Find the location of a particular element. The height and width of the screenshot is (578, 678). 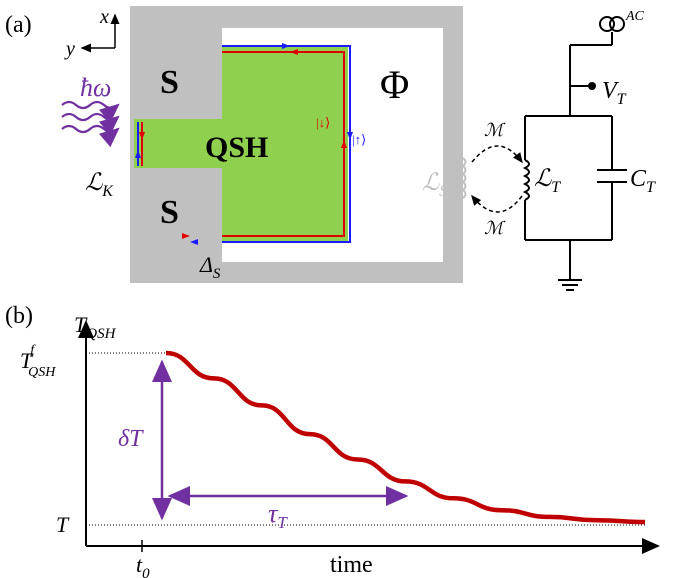

y-axis-title: TQSH is located at coordinates (95, 327).